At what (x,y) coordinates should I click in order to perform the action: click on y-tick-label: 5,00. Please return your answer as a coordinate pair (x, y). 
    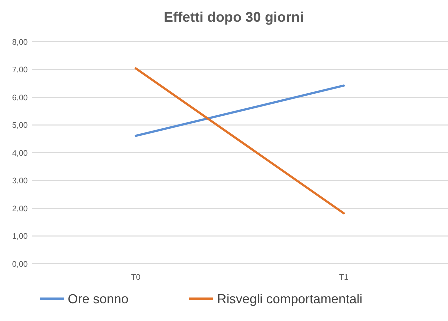
    Looking at the image, I should click on (20, 125).